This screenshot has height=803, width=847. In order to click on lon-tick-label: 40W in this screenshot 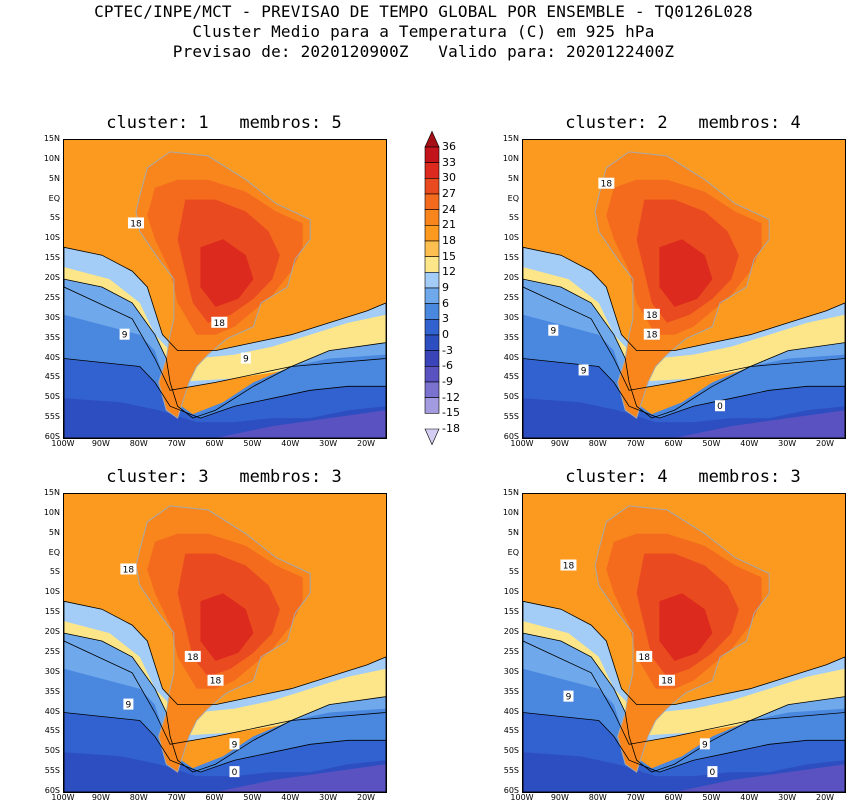, I will do `click(749, 443)`.